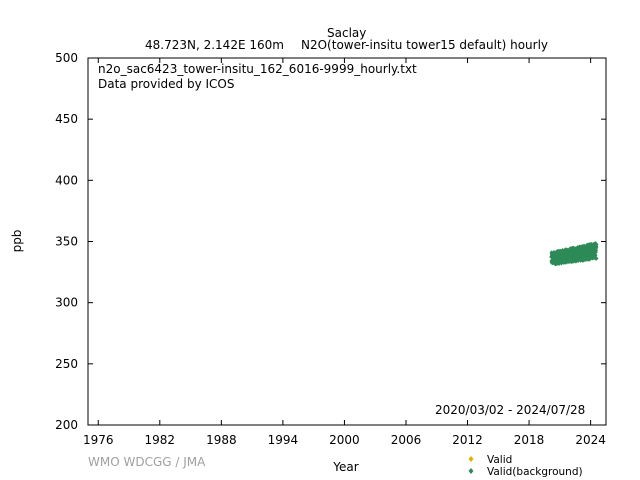  I want to click on location-label: 48.723N, 2.142E 160m, so click(214, 45).